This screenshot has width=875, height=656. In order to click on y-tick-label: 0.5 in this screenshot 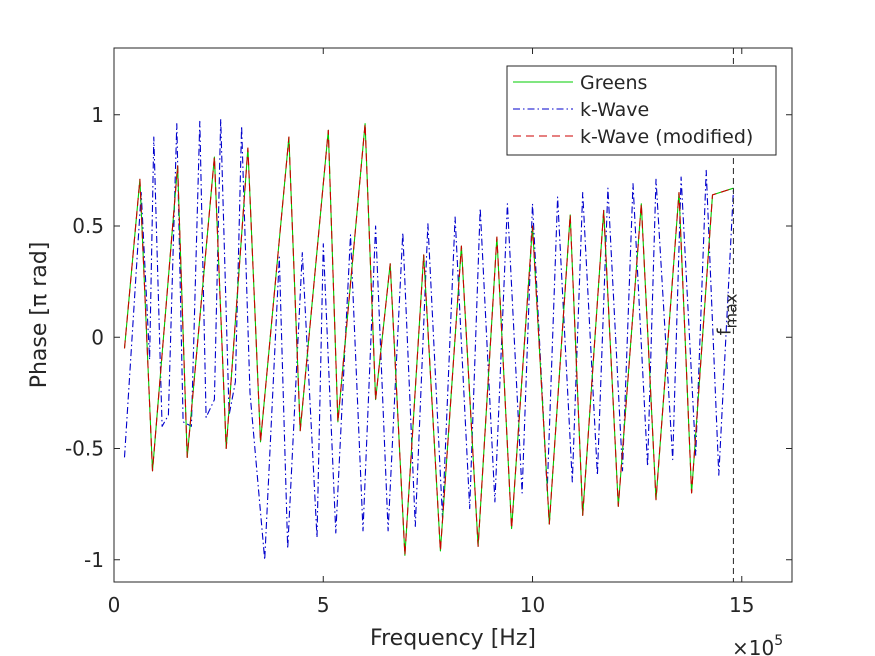, I will do `click(88, 226)`.